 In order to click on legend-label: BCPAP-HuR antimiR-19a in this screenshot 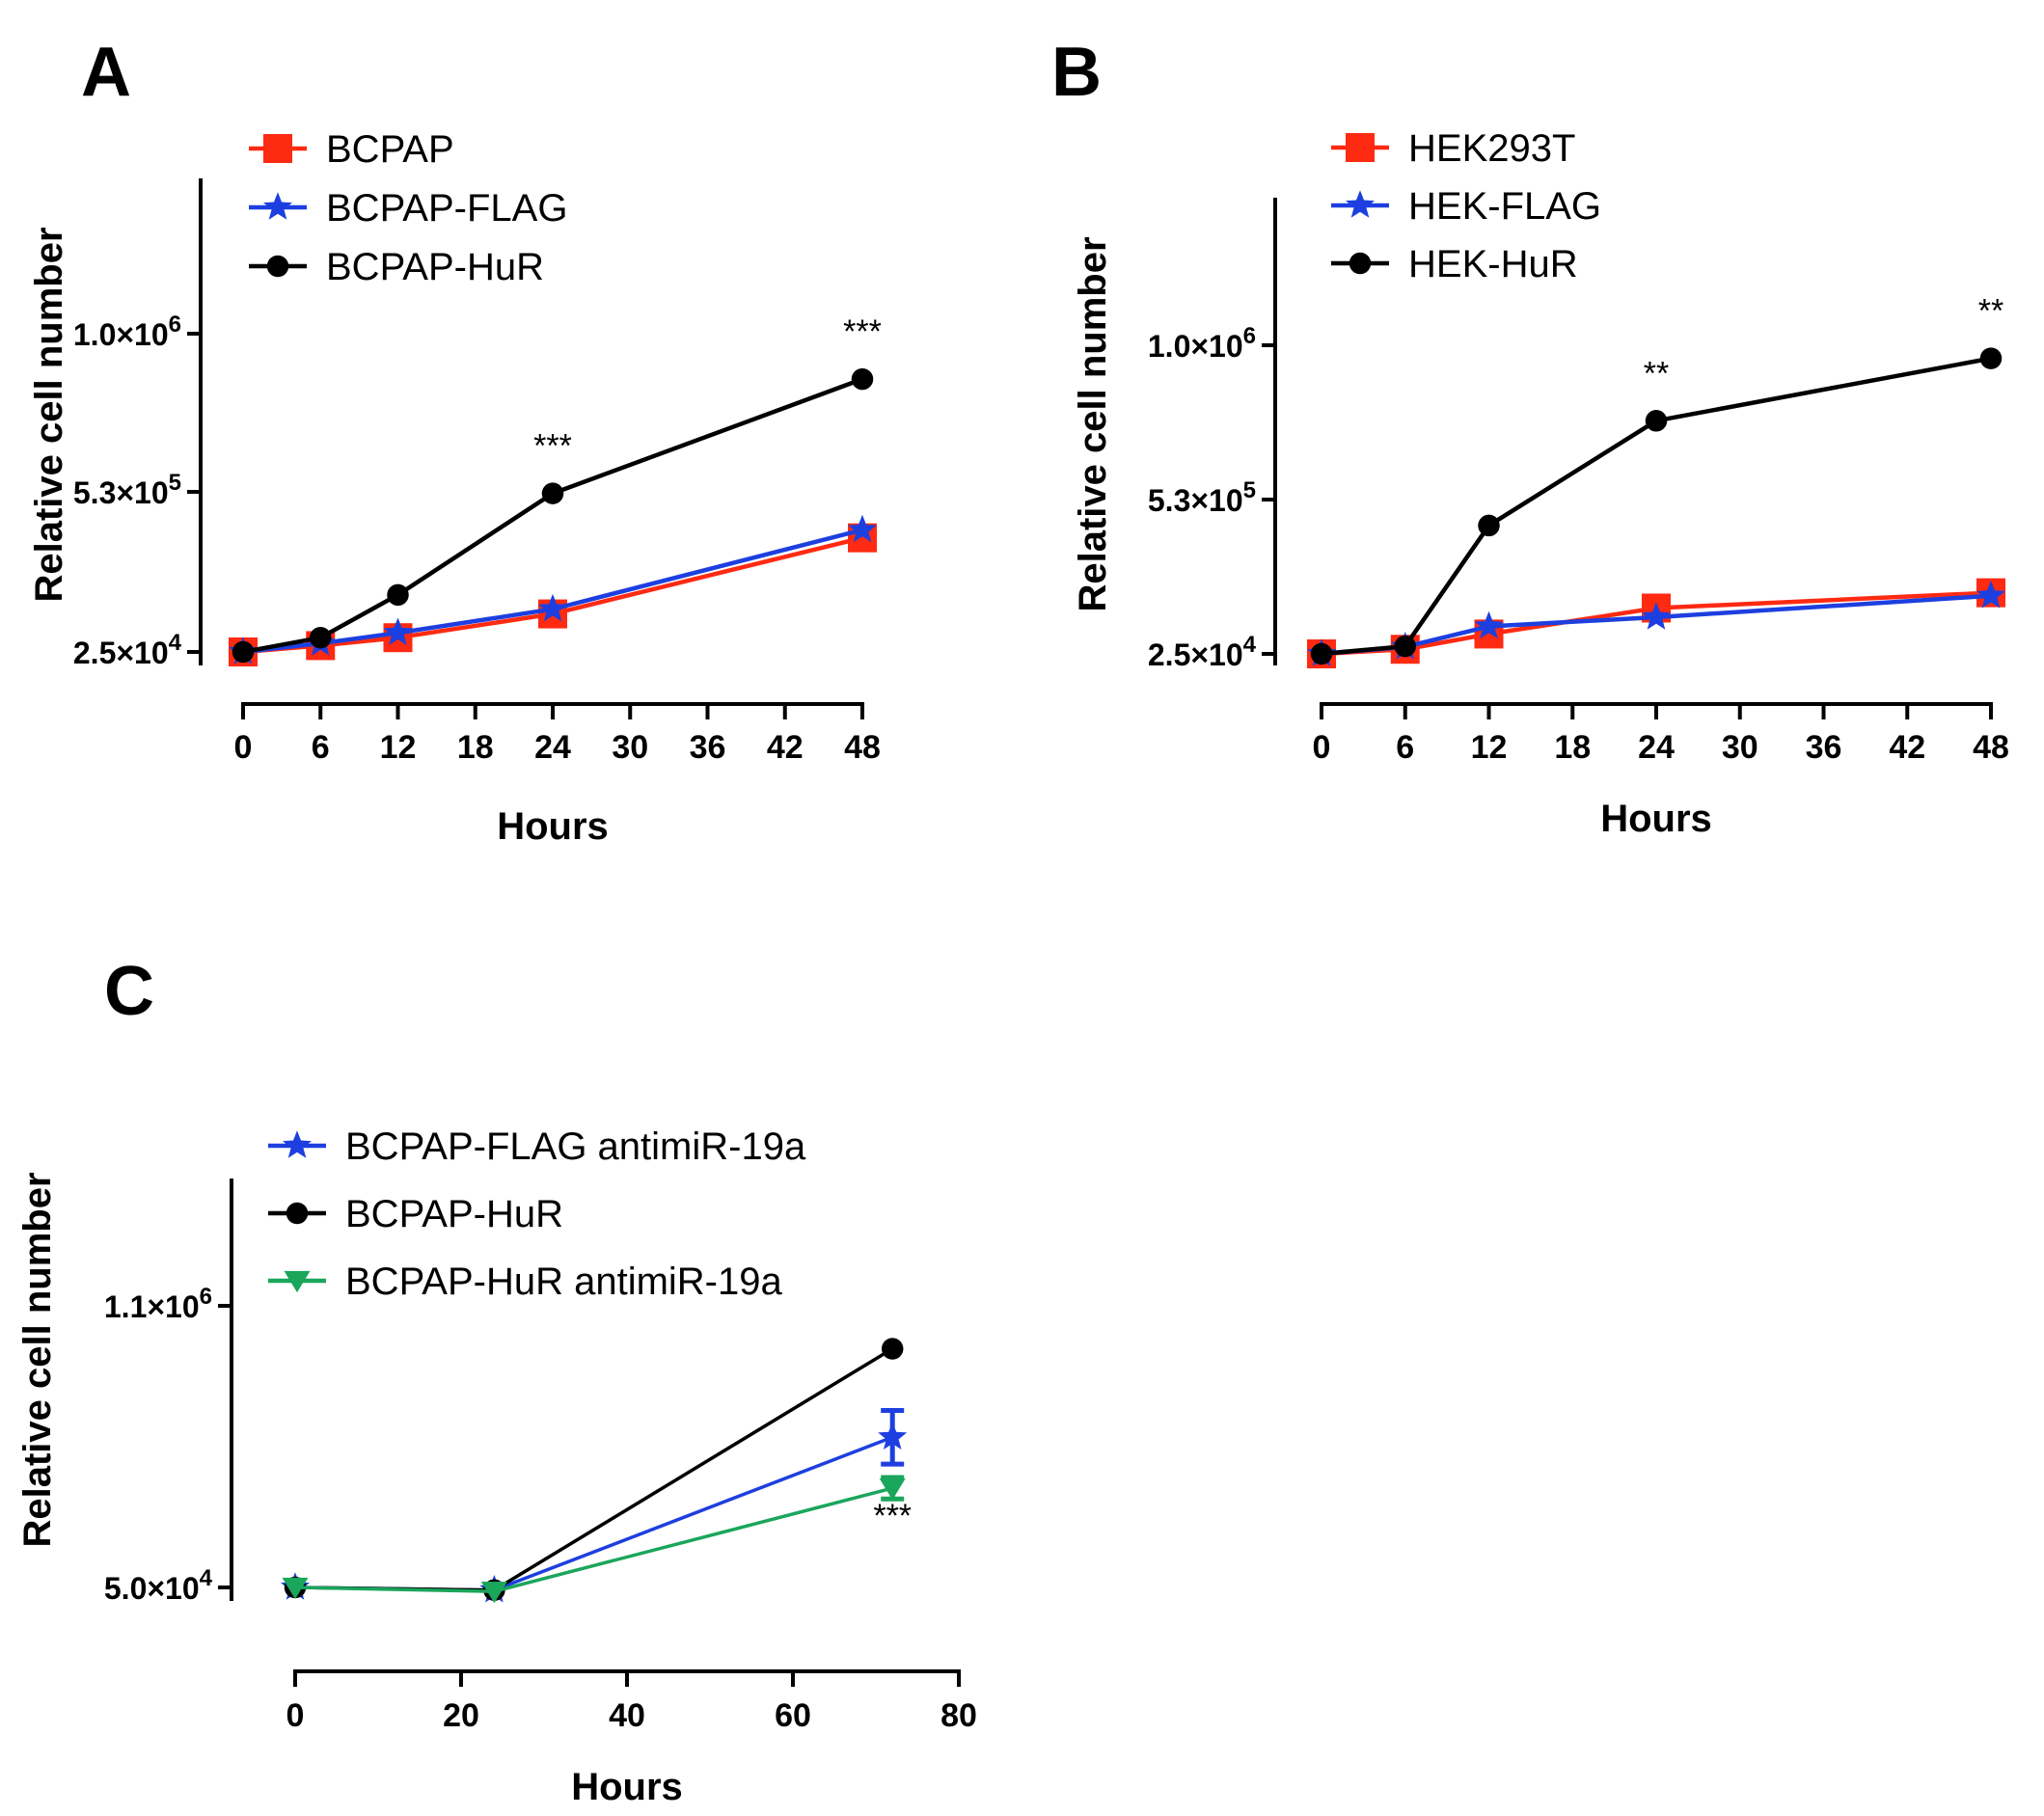, I will do `click(563, 1281)`.